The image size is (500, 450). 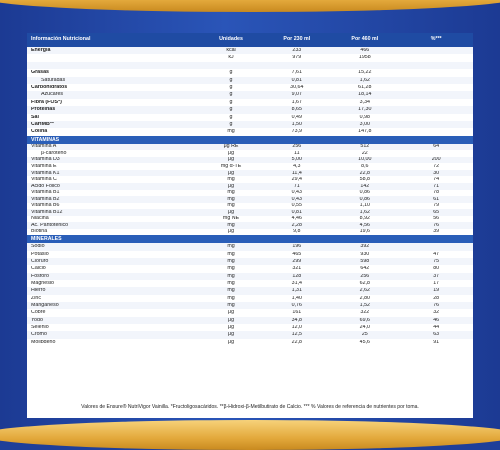 What do you see at coordinates (365, 254) in the screenshot?
I see `row-value-460: 930` at bounding box center [365, 254].